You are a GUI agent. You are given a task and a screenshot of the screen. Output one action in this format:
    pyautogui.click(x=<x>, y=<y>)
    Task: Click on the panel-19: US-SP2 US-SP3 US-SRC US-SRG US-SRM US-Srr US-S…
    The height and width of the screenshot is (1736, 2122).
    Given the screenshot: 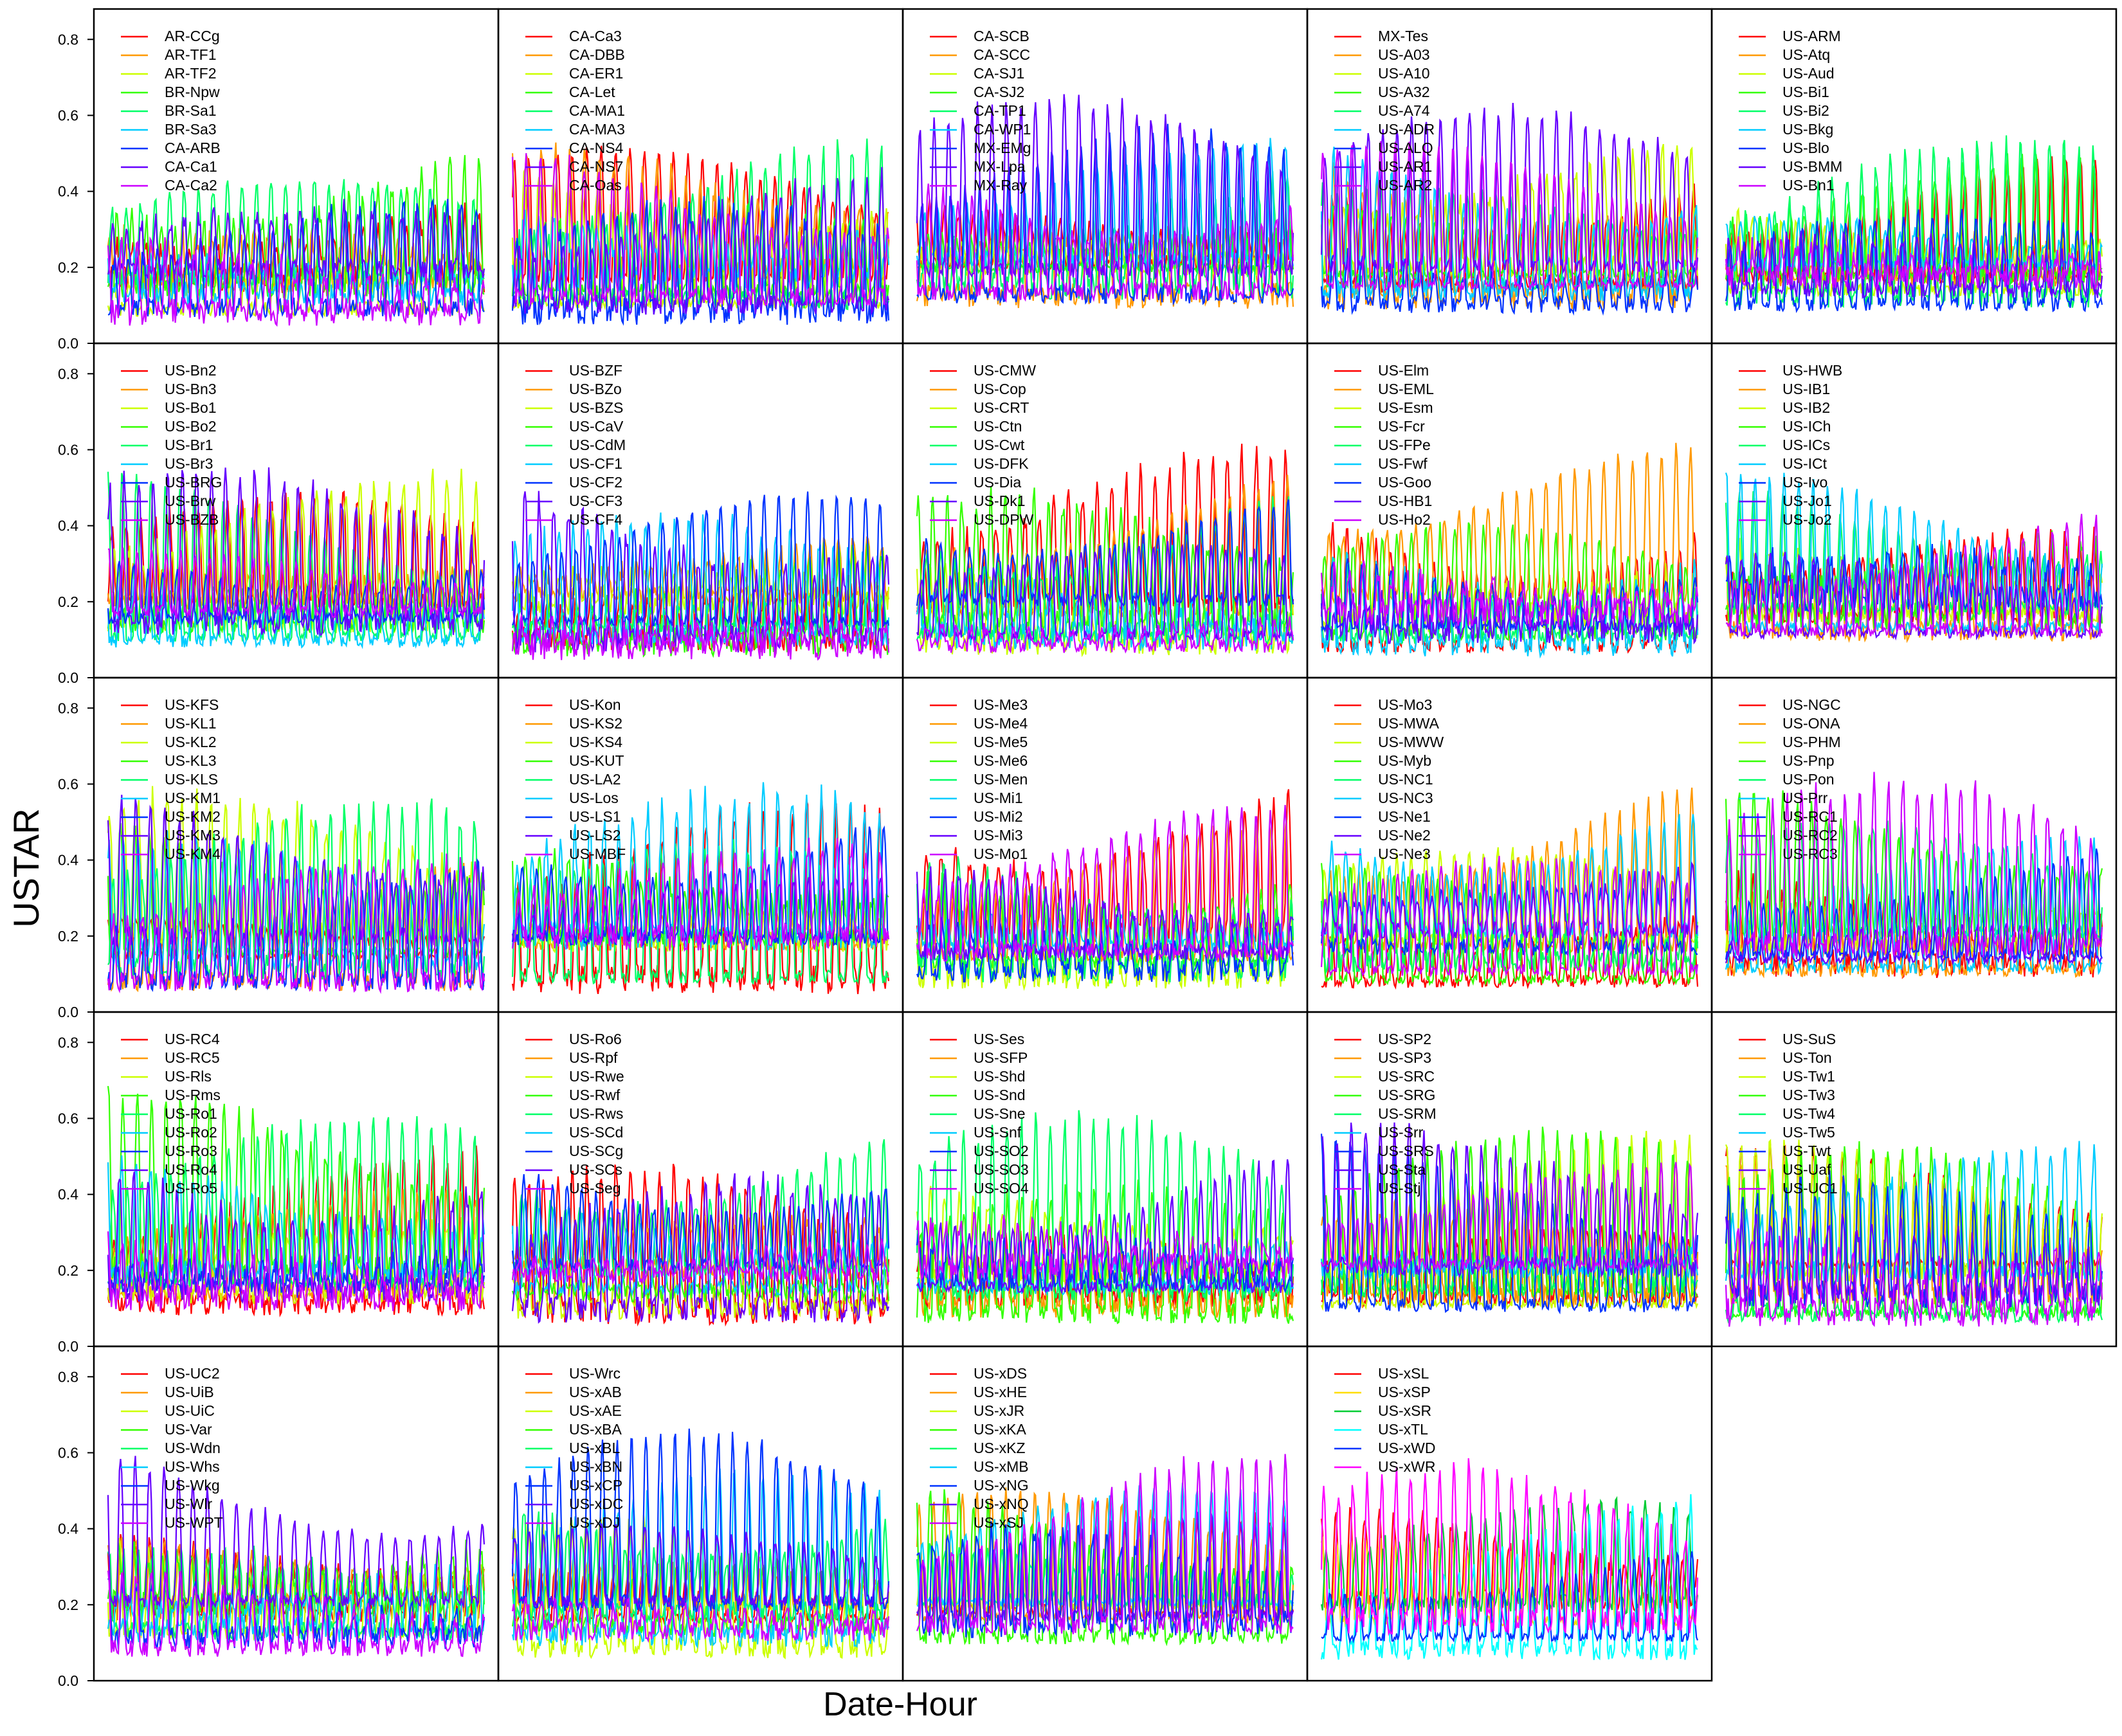 What is the action you would take?
    pyautogui.click(x=1509, y=1179)
    